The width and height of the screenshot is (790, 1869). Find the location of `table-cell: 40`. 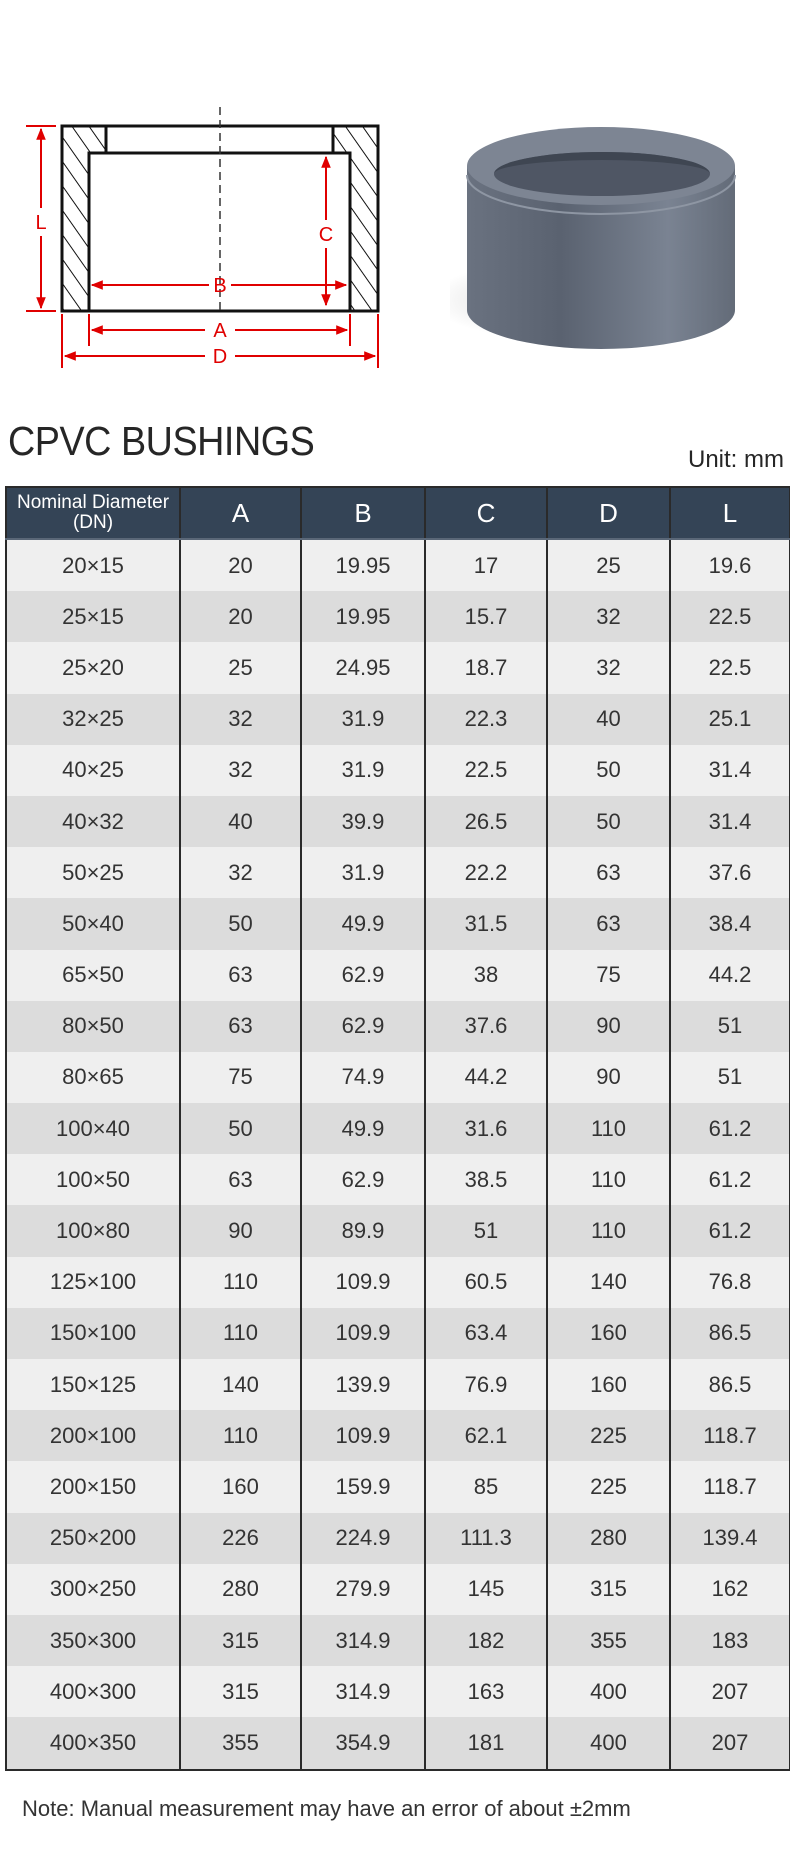

table-cell: 40 is located at coordinates (608, 719).